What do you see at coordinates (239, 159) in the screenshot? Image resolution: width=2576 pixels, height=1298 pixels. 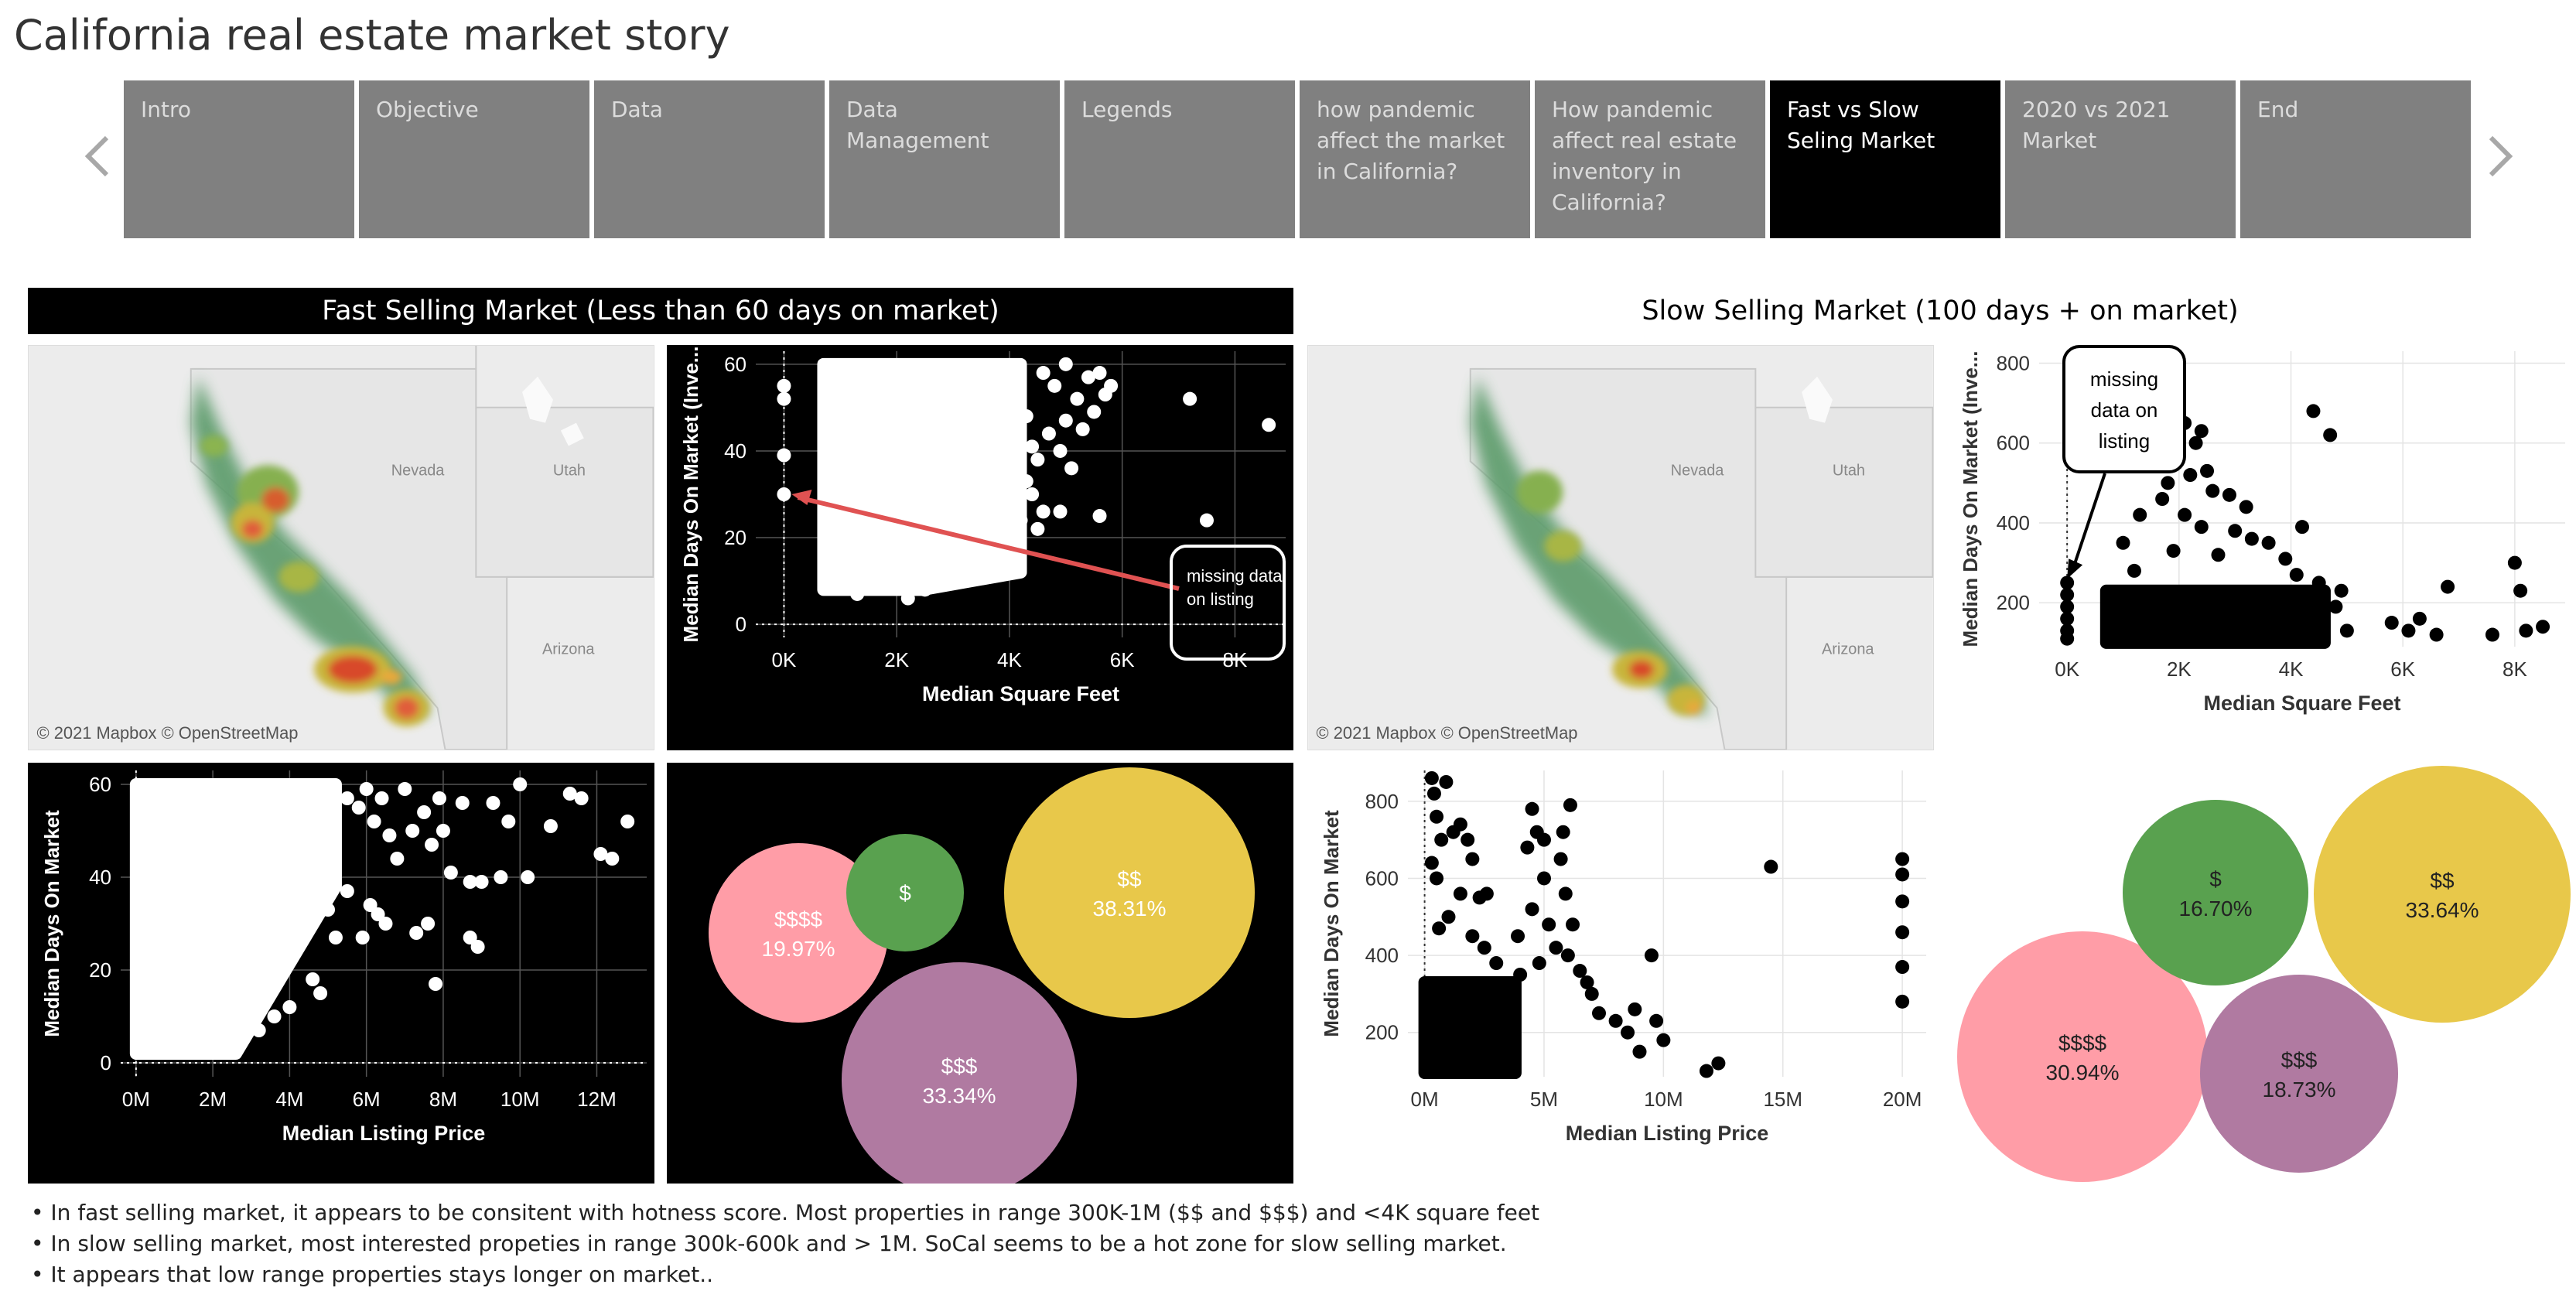 I see `story-point-intro: Intro` at bounding box center [239, 159].